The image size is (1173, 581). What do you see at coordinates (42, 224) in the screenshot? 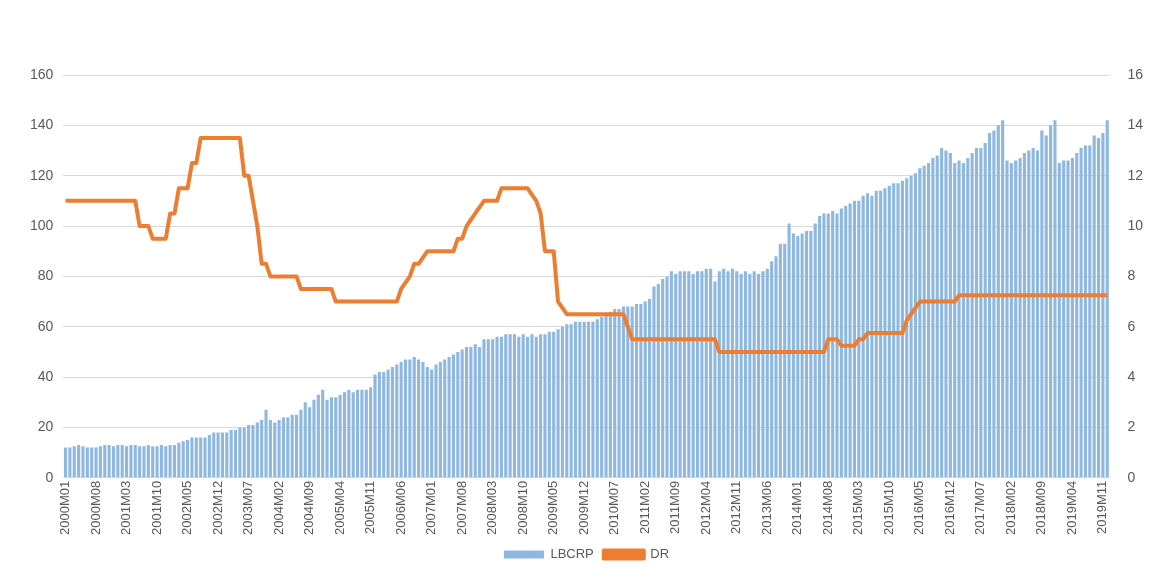
I see `y-tick-label: 100` at bounding box center [42, 224].